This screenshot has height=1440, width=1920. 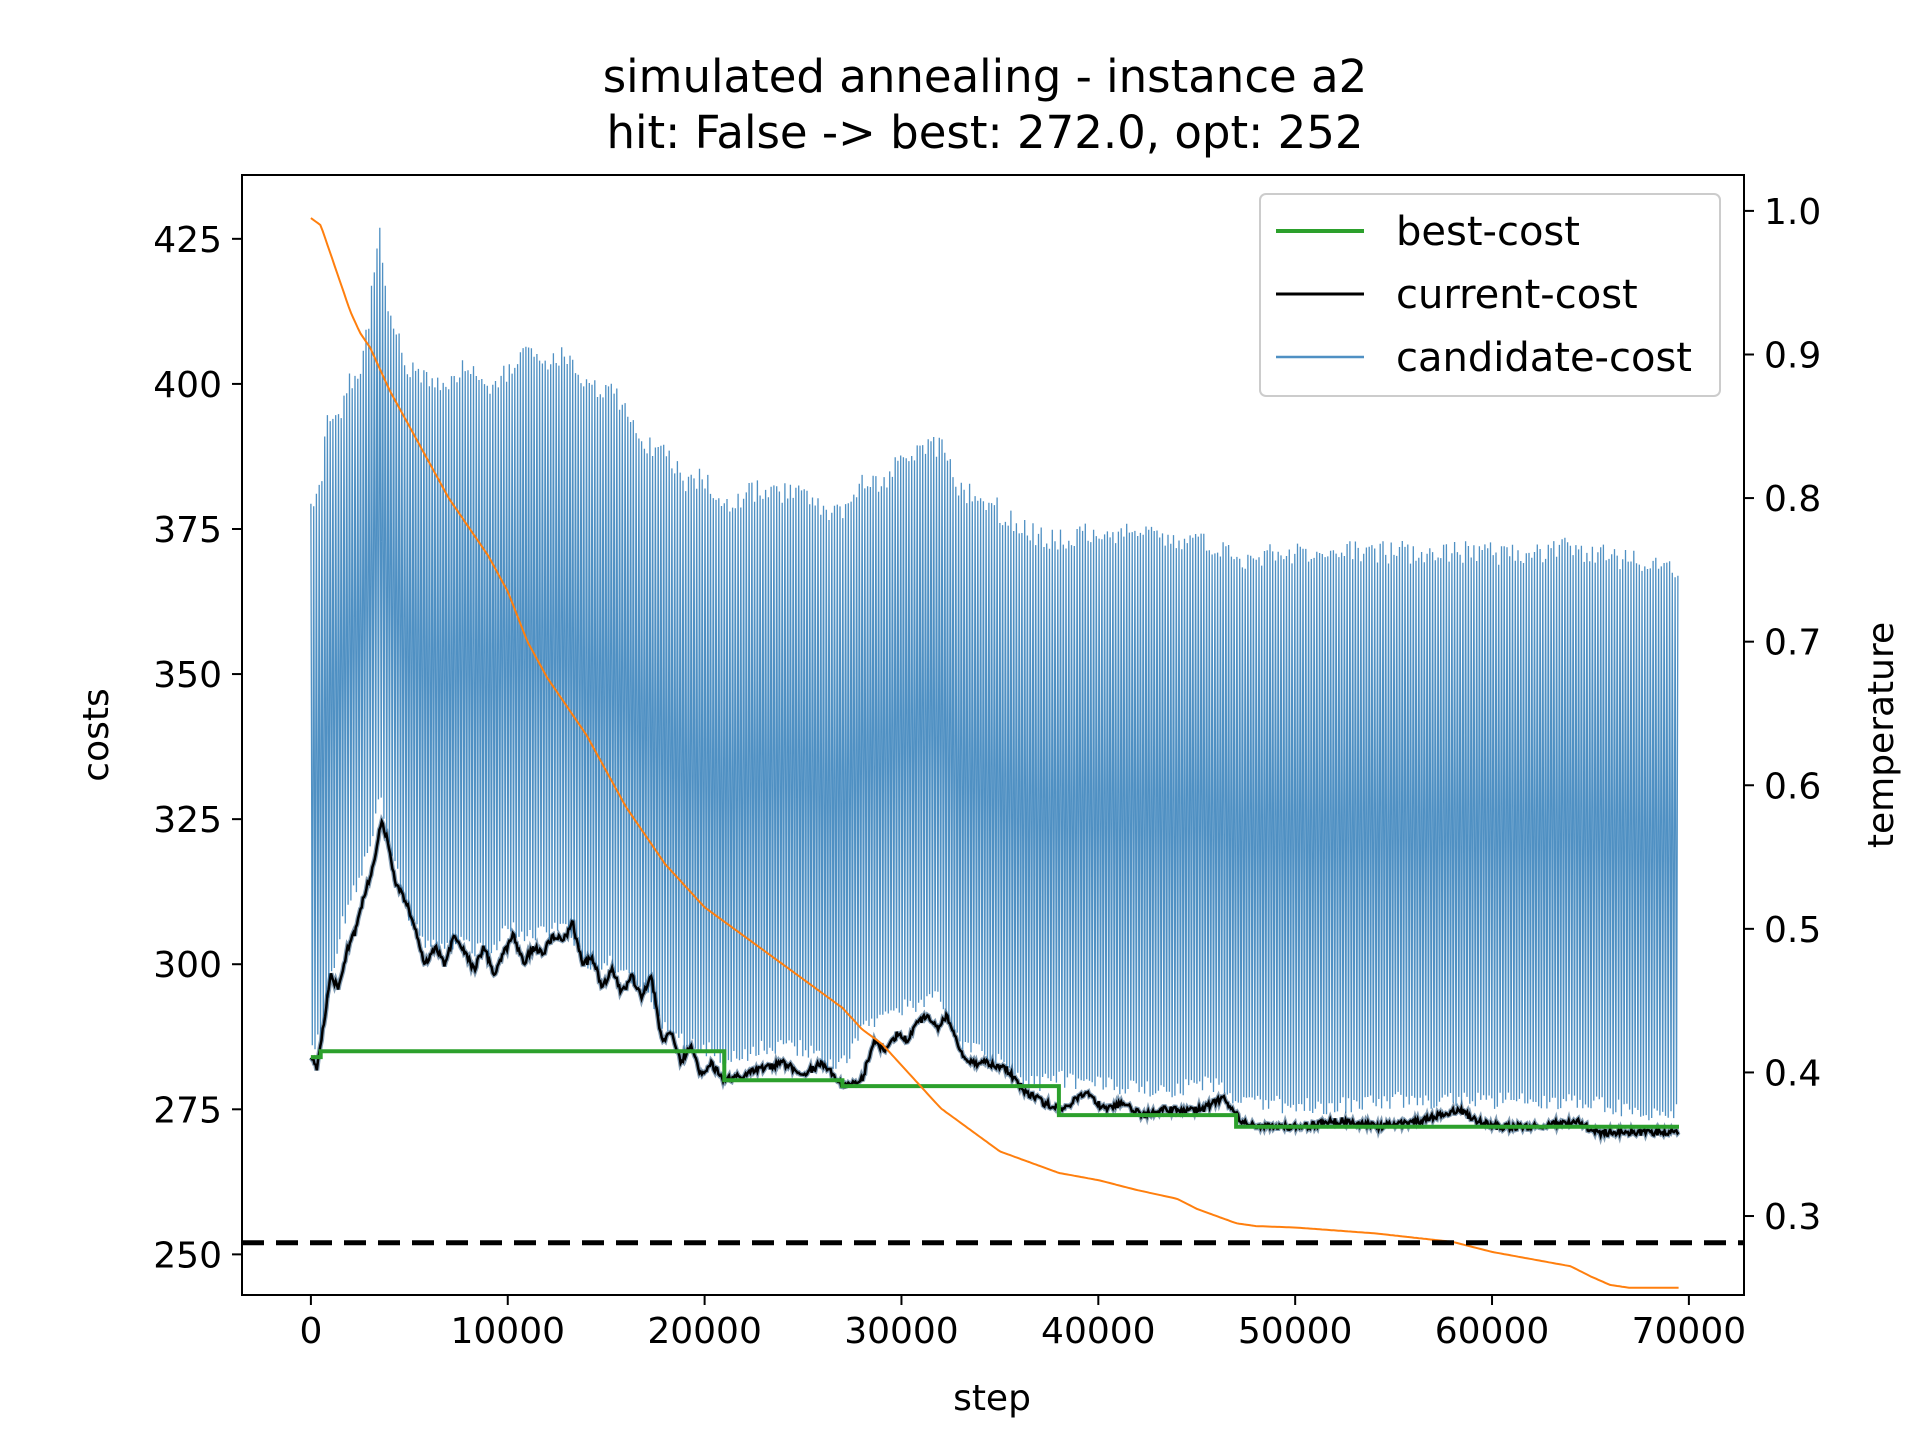 What do you see at coordinates (187, 530) in the screenshot?
I see `y-tick-label: 375` at bounding box center [187, 530].